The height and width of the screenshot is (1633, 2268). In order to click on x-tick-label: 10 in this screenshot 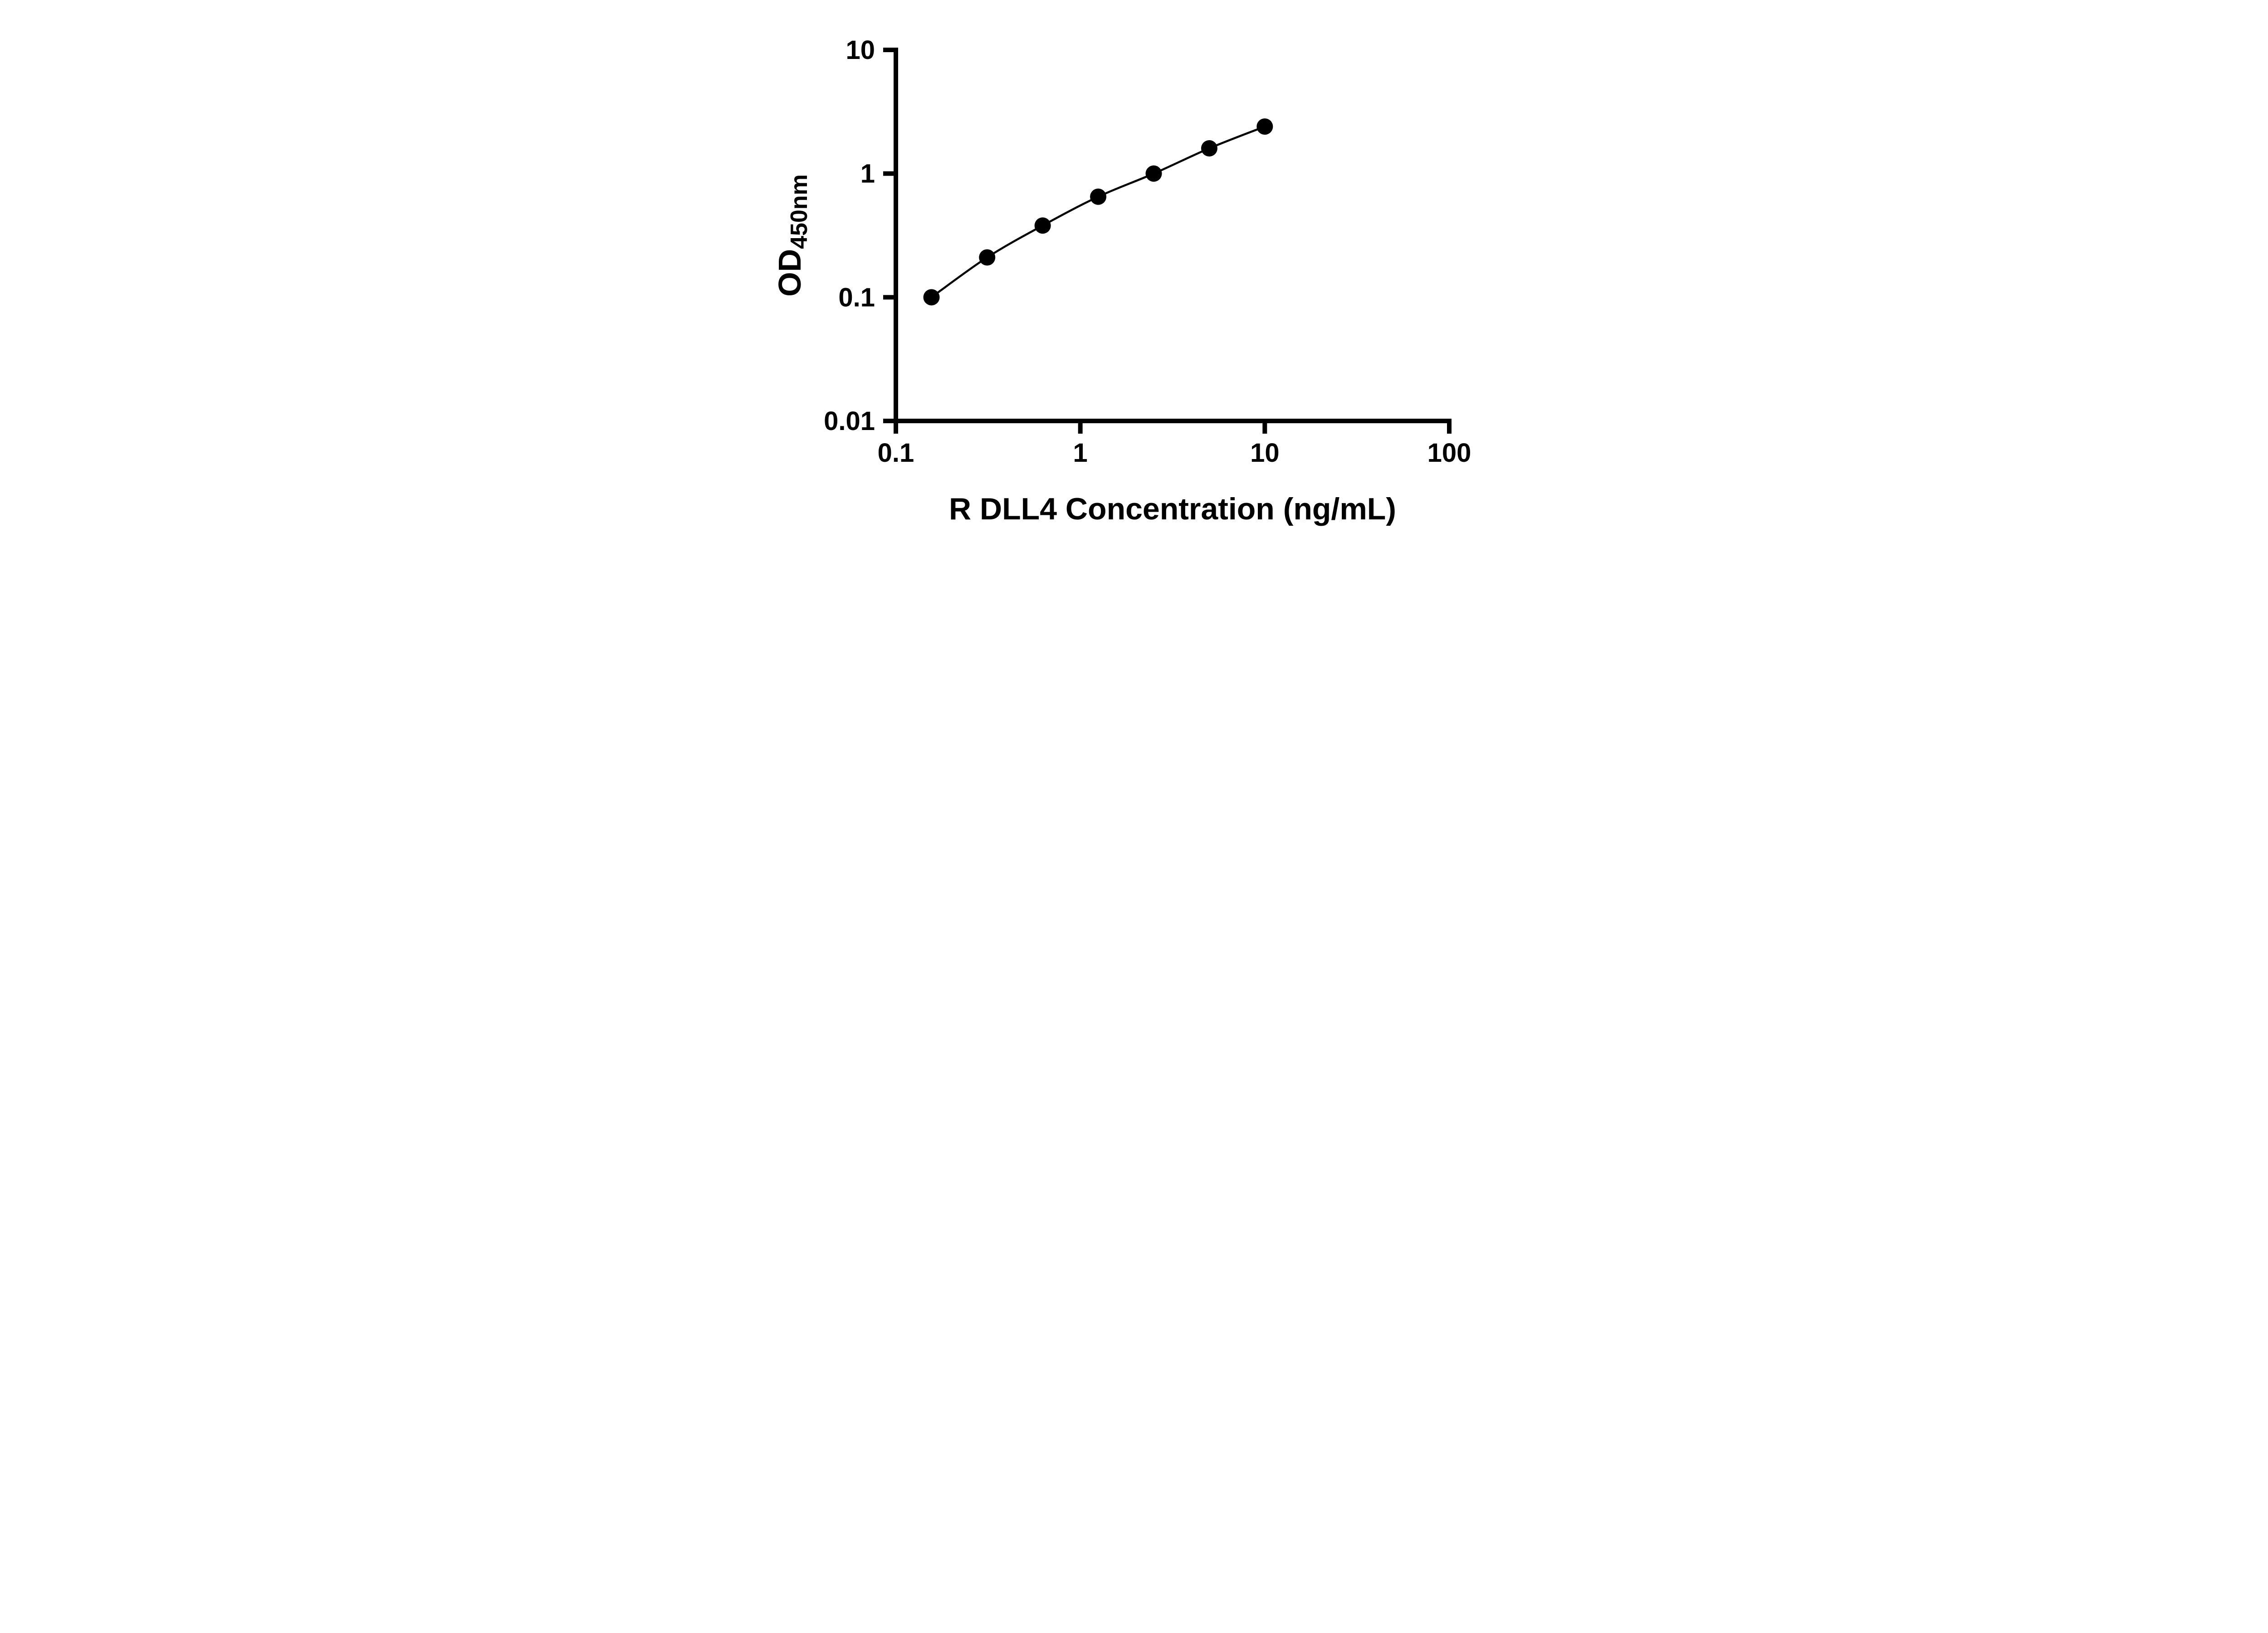, I will do `click(1265, 453)`.